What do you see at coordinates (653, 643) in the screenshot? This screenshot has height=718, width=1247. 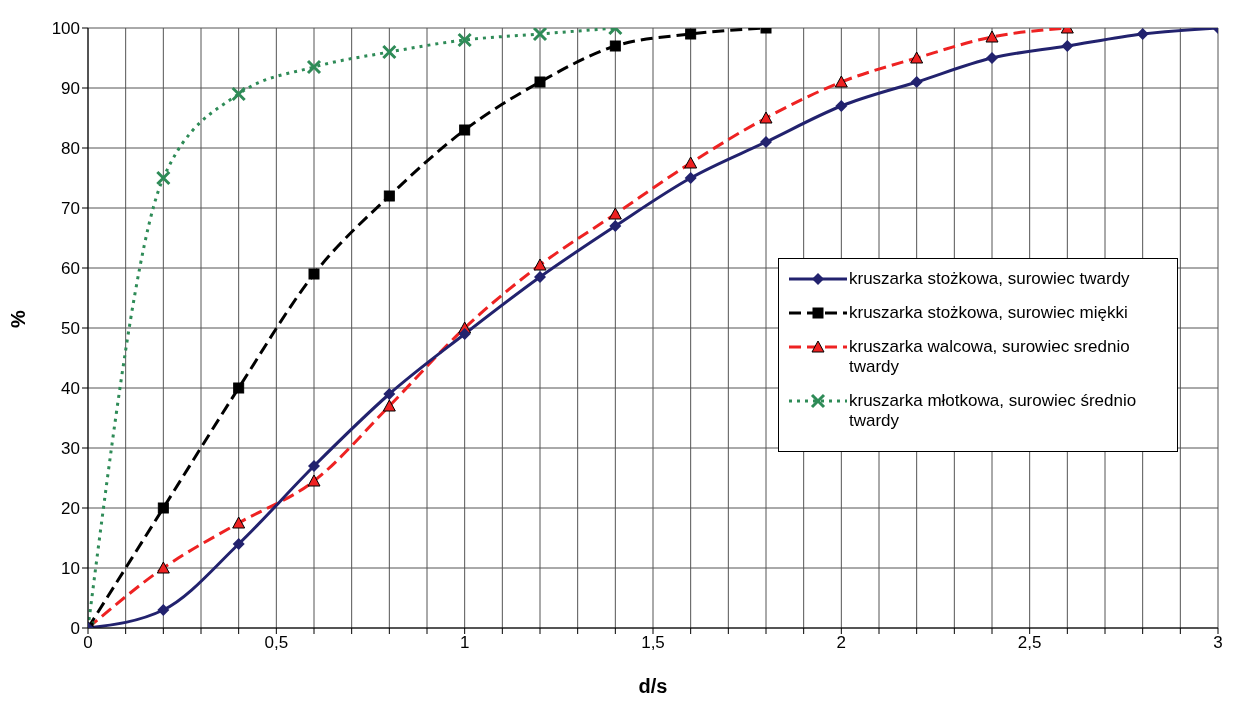 I see `x-tick-label: 1,5` at bounding box center [653, 643].